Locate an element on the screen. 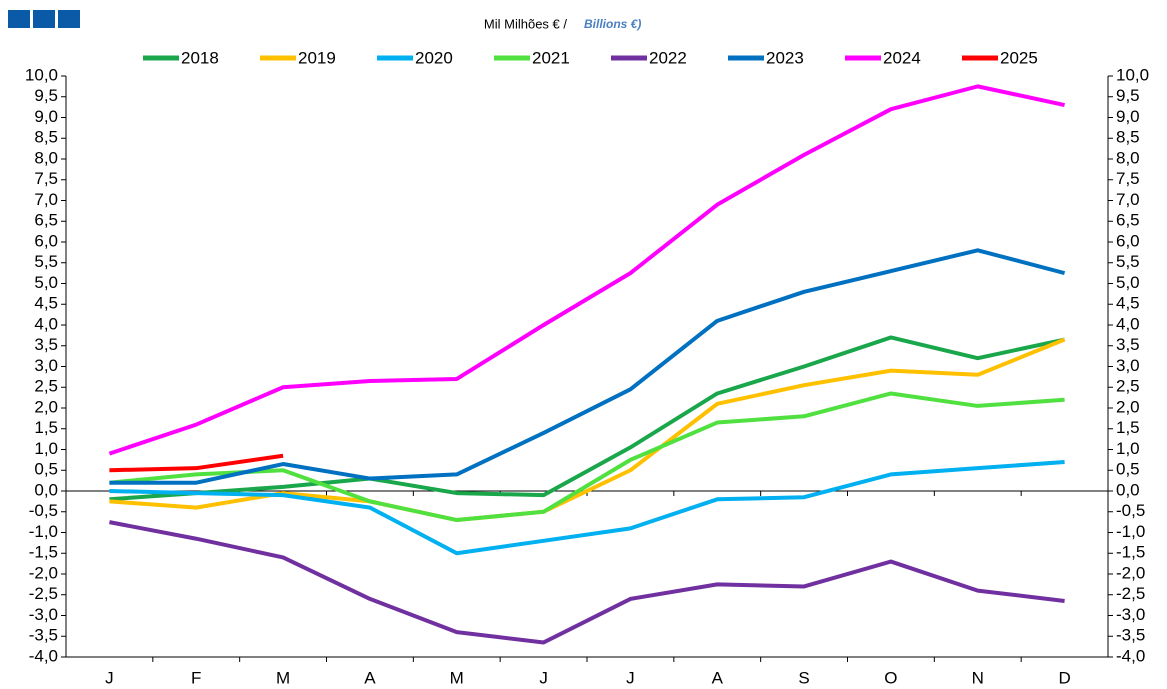 Image resolution: width=1167 pixels, height=689 pixels. y-tick-label: 8,5 is located at coordinates (46, 137).